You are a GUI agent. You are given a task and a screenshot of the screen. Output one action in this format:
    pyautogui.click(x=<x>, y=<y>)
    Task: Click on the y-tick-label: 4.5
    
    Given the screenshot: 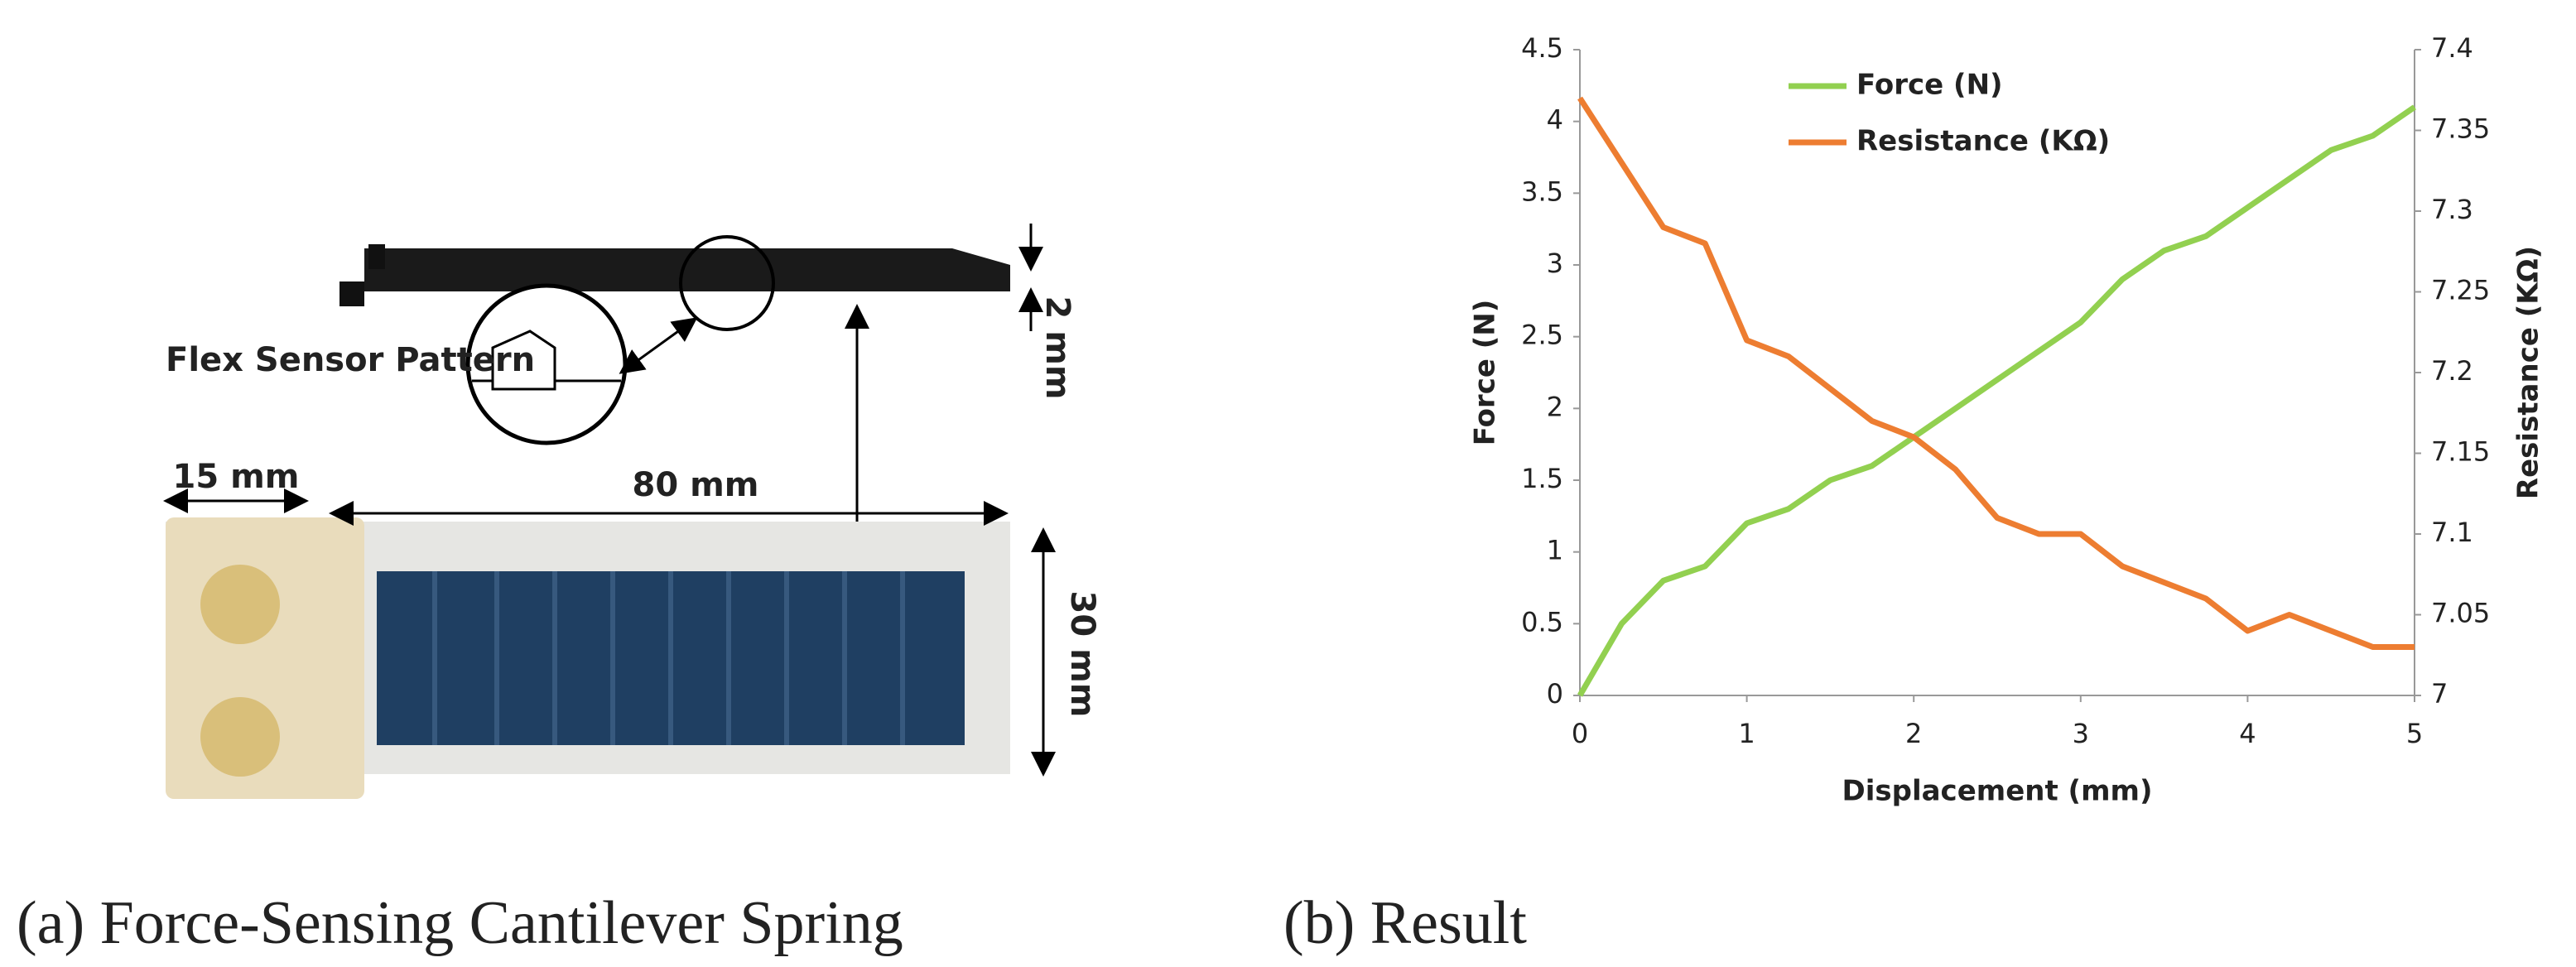 What is the action you would take?
    pyautogui.click(x=1542, y=48)
    